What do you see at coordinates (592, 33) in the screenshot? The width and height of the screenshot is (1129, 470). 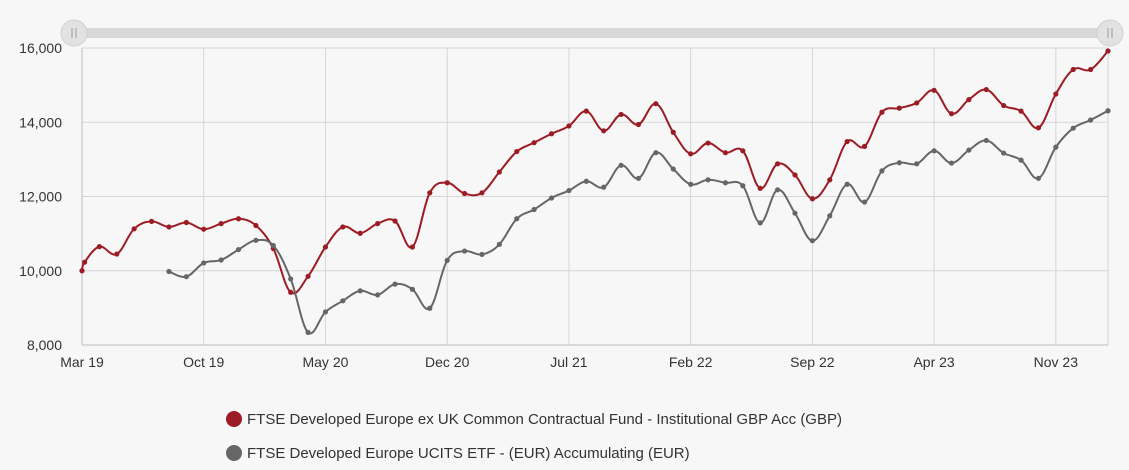 I see `range-selector` at bounding box center [592, 33].